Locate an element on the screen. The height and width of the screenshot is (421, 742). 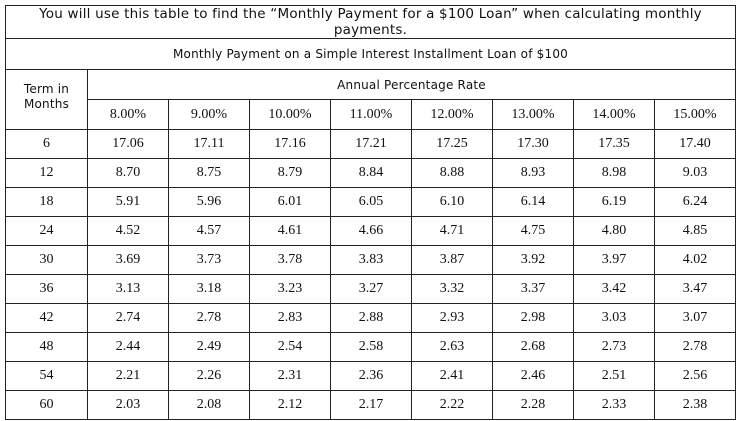
data-row: 60 2.03 2.08 2.12 2.17 2.22 2.28 2.33 2.38 is located at coordinates (370, 405).